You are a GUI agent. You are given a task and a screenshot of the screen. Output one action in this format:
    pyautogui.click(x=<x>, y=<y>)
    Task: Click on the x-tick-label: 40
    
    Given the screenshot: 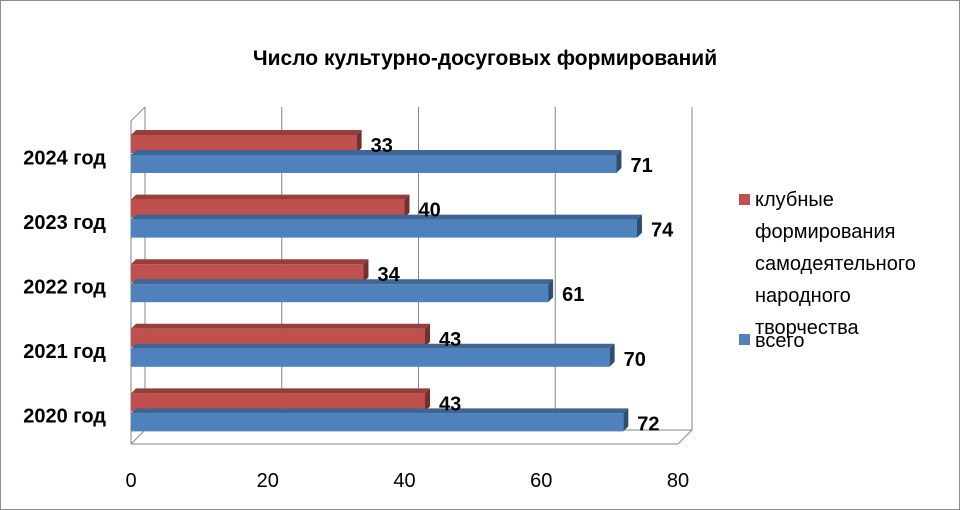 What is the action you would take?
    pyautogui.click(x=404, y=481)
    